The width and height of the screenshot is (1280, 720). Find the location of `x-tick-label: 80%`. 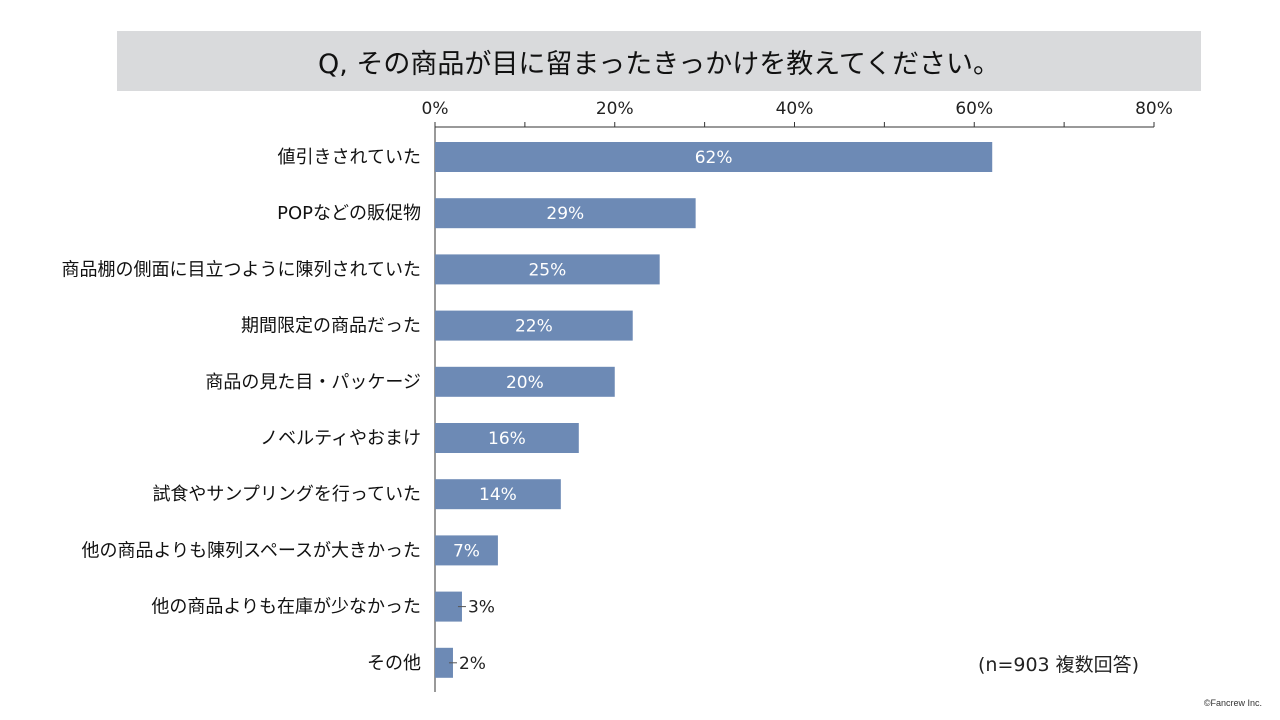

x-tick-label: 80% is located at coordinates (1154, 109).